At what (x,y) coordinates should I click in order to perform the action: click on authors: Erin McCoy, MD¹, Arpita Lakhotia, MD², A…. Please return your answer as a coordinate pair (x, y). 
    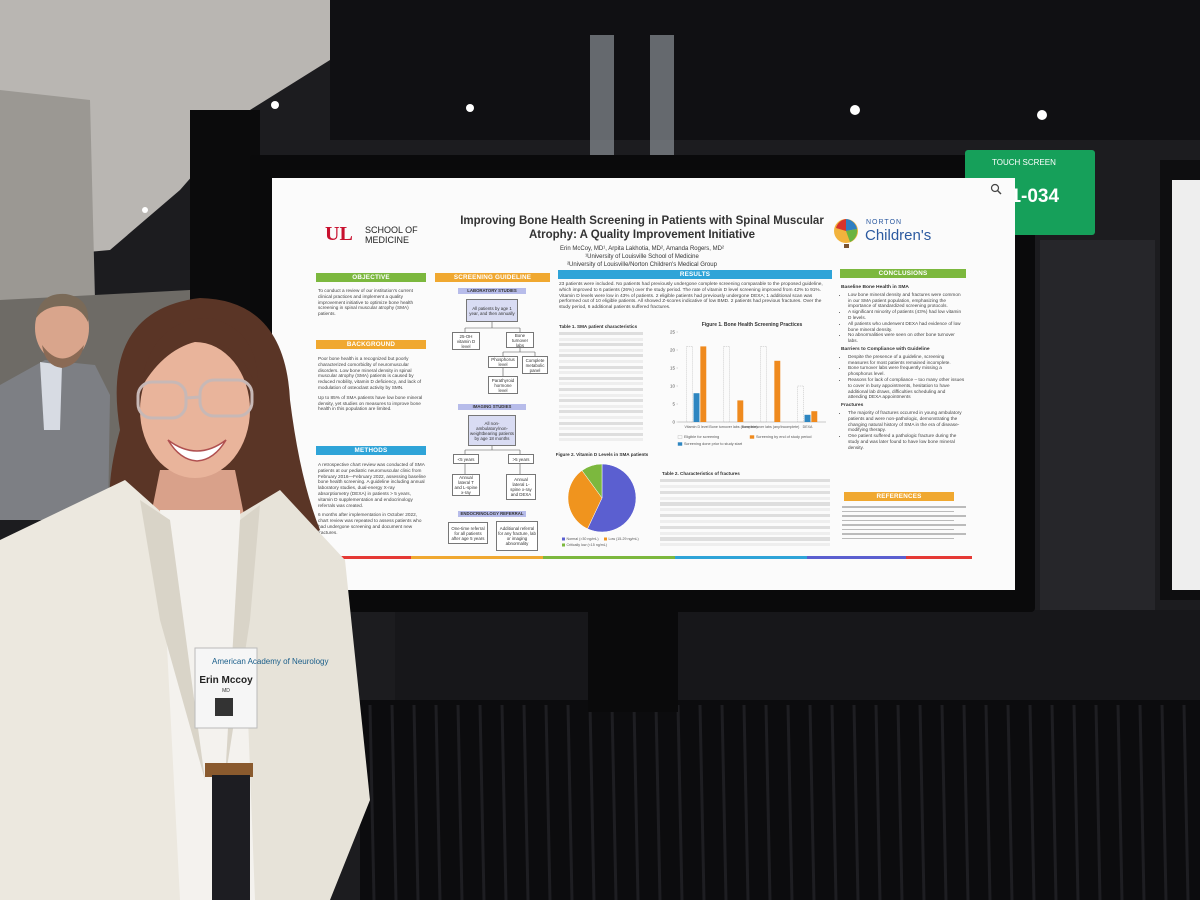
    Looking at the image, I should click on (642, 249).